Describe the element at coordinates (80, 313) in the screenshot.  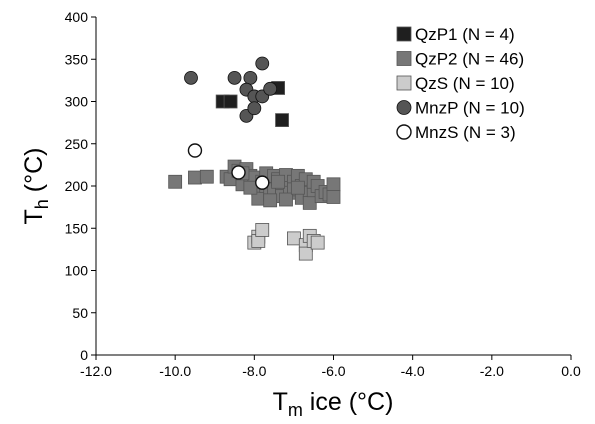
I see `y-tick-label: 50` at that location.